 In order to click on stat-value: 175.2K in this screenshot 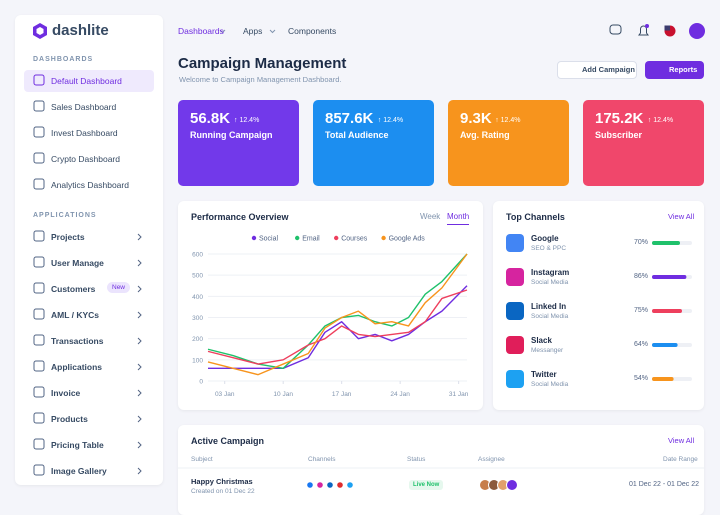, I will do `click(619, 118)`.